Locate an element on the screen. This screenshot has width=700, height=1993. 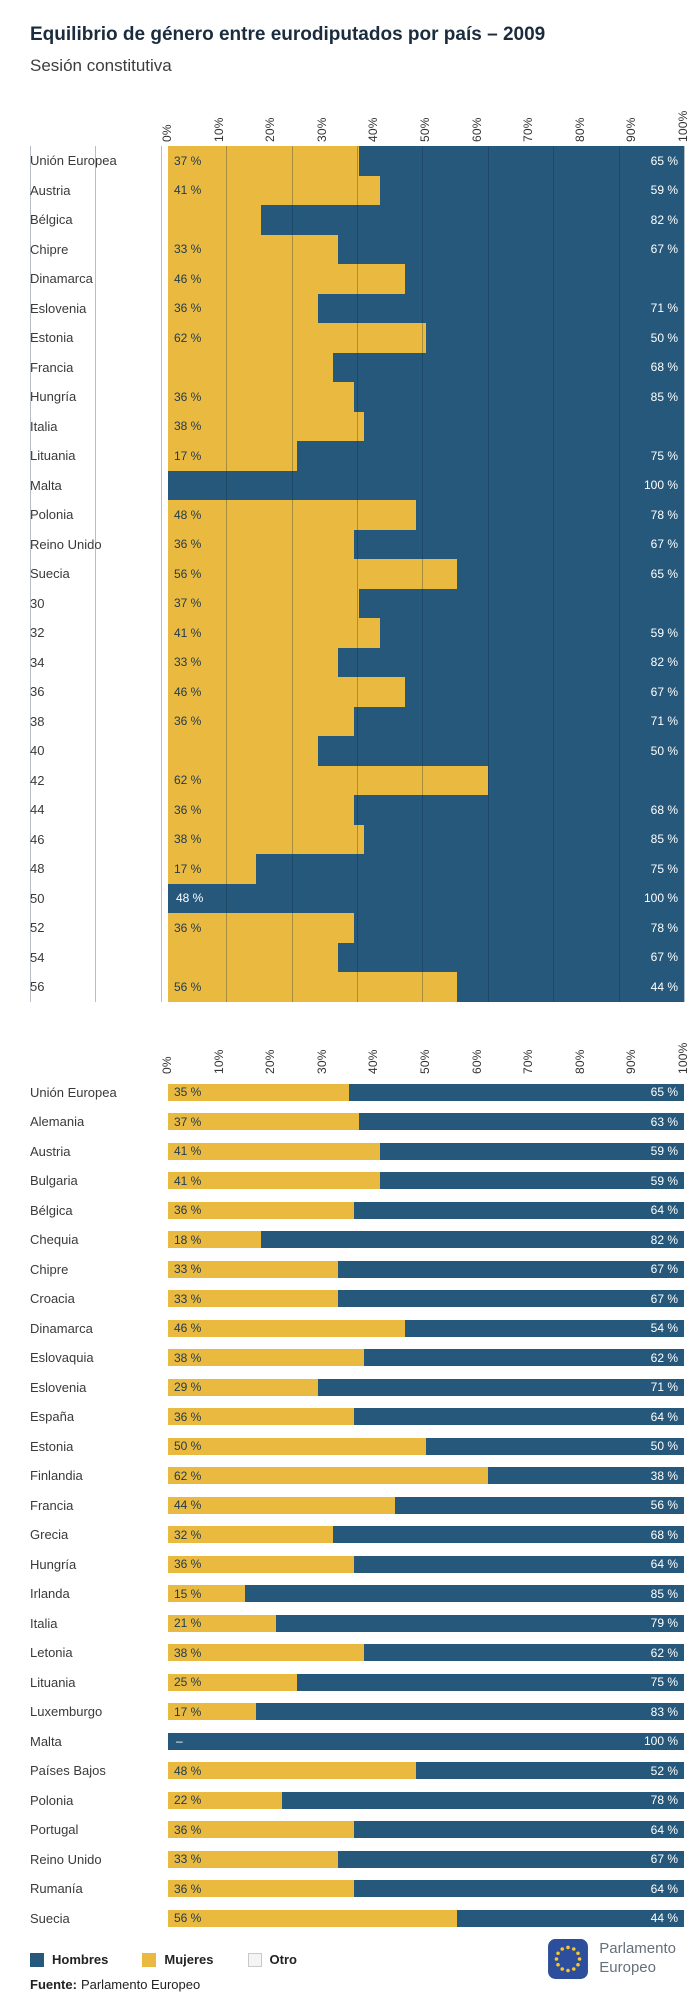
stacked-bar: 18 % 82 % is located at coordinates (426, 1240).